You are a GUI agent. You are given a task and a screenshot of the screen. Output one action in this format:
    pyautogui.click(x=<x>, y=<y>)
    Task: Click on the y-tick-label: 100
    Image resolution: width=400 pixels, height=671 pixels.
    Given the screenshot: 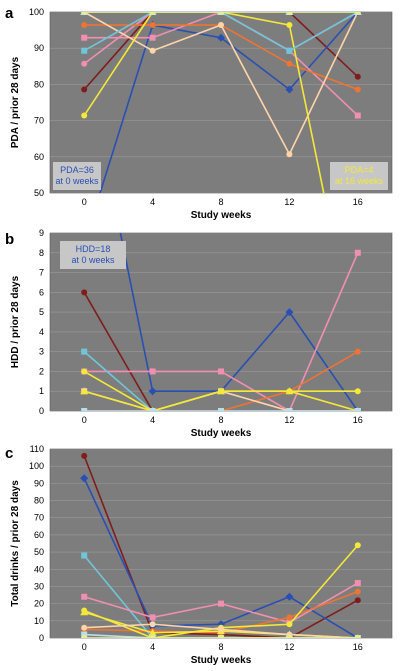 What is the action you would take?
    pyautogui.click(x=36, y=466)
    